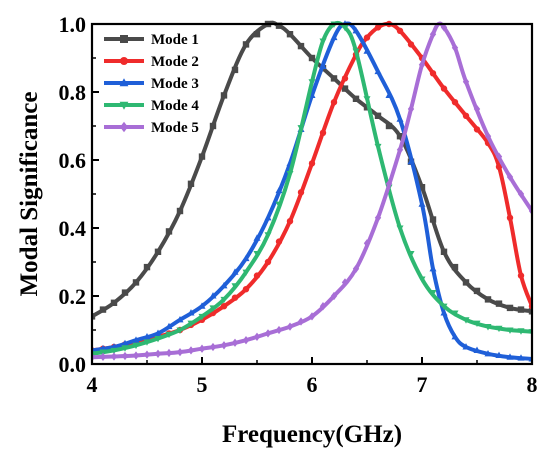 The image size is (556, 456). I want to click on legend-label: Mode 4, so click(175, 106).